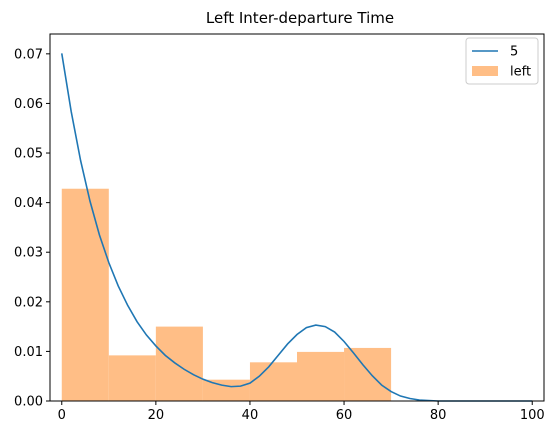 This screenshot has height=435, width=556. Describe the element at coordinates (28, 402) in the screenshot. I see `y-tick-label: 0.00` at that location.